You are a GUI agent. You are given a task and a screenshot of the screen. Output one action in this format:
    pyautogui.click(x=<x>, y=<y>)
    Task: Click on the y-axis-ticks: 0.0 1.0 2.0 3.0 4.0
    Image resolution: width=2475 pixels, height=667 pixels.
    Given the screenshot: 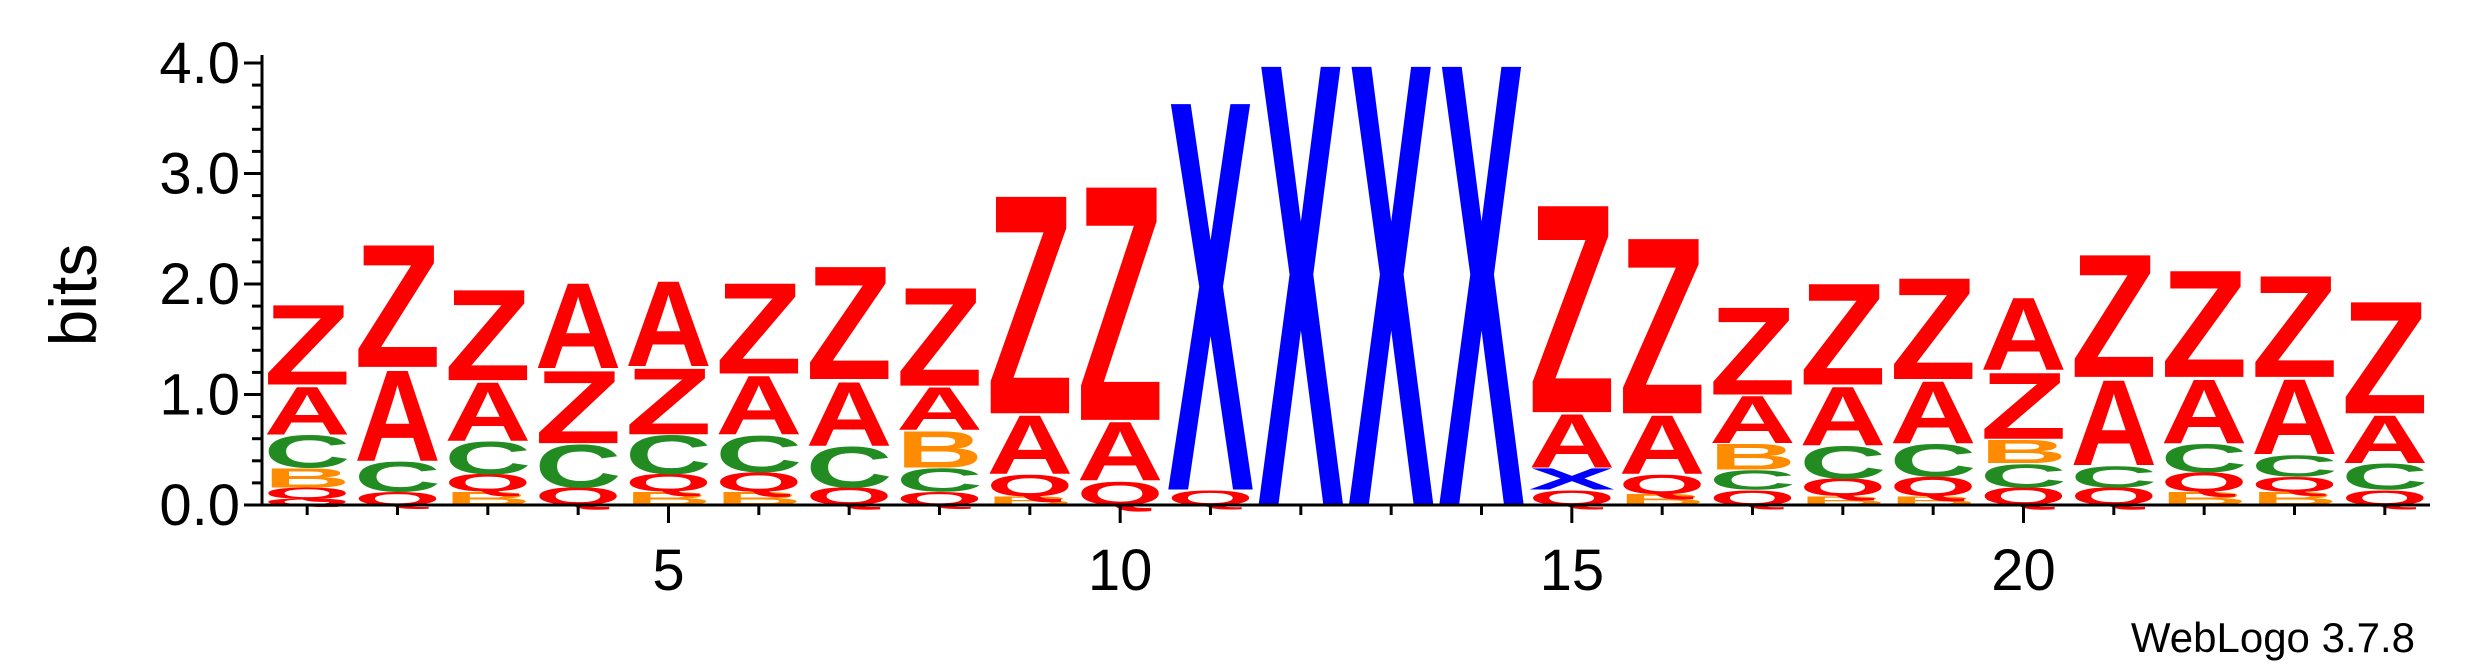 What is the action you would take?
    pyautogui.click(x=210, y=284)
    